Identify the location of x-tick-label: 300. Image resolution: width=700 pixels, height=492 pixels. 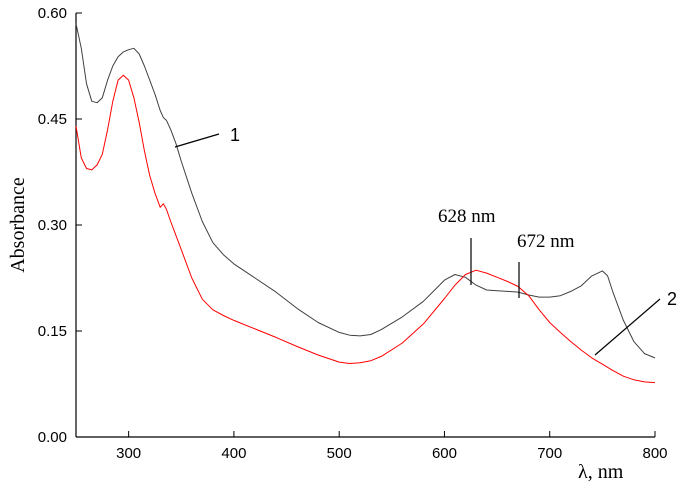
(128, 453).